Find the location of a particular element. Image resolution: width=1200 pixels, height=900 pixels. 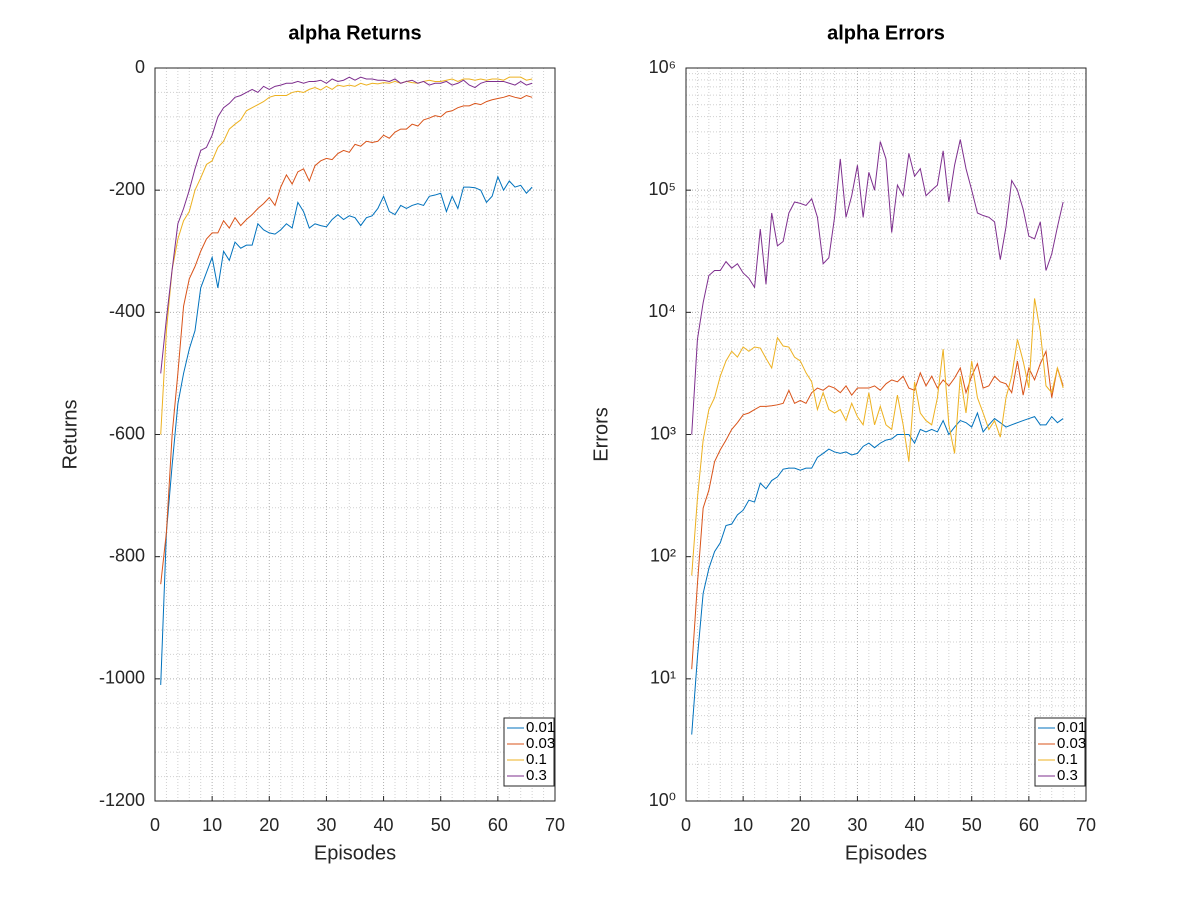

y-tick-label: -200 is located at coordinates (127, 189).